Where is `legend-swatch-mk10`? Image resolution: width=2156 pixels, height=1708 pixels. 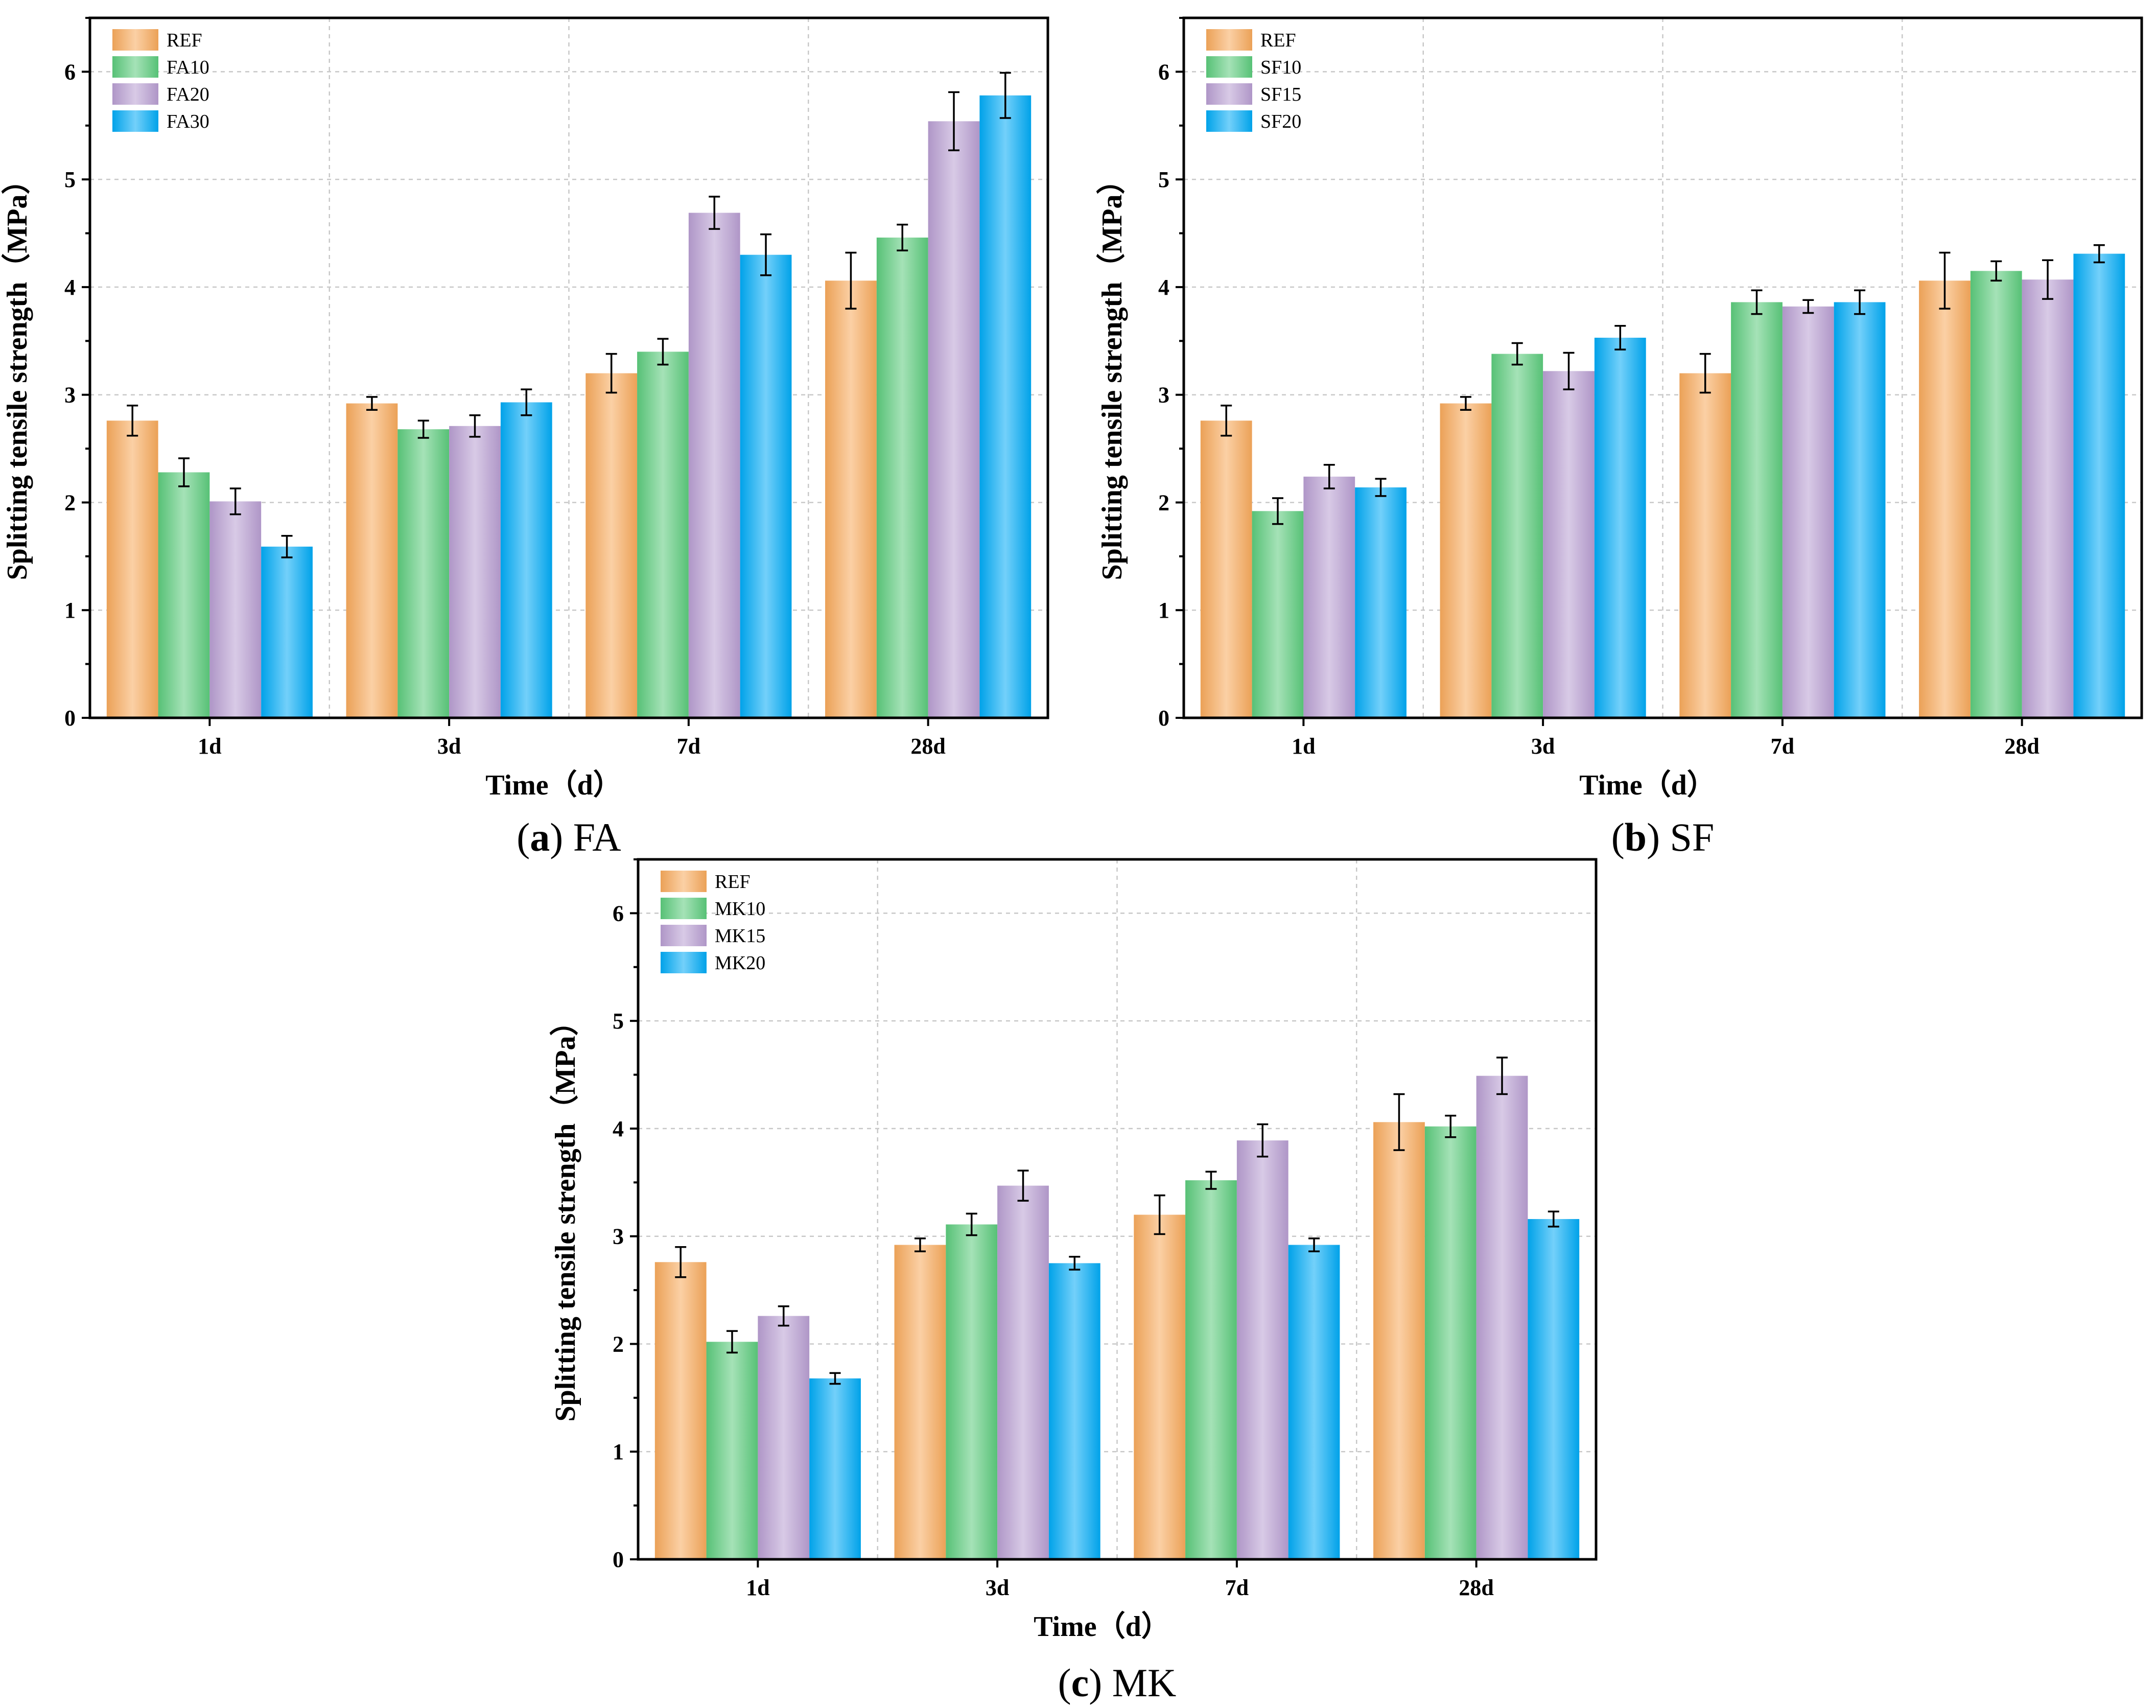 legend-swatch-mk10 is located at coordinates (684, 908).